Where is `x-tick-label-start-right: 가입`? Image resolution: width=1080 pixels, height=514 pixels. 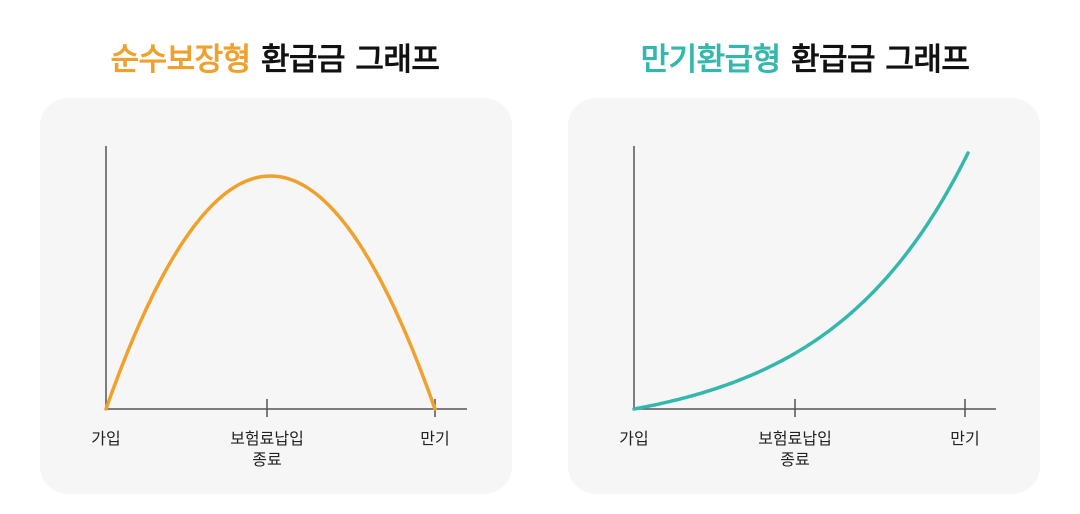 x-tick-label-start-right: 가입 is located at coordinates (633, 438).